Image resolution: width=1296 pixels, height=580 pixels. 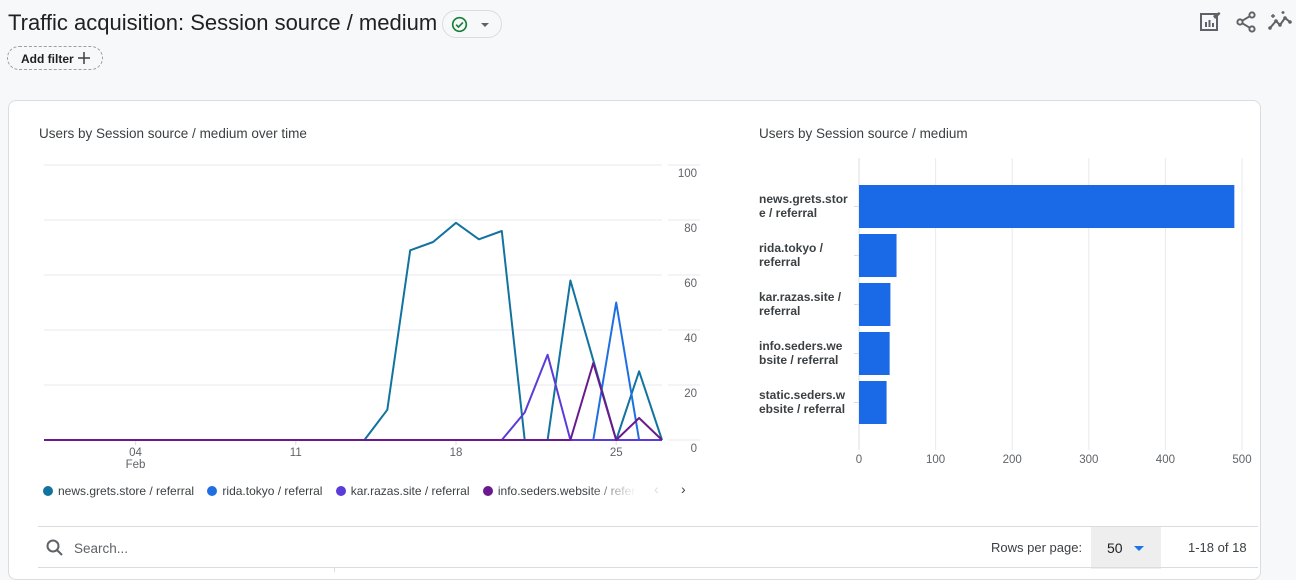 What do you see at coordinates (690, 284) in the screenshot?
I see `y-tick-label: 60` at bounding box center [690, 284].